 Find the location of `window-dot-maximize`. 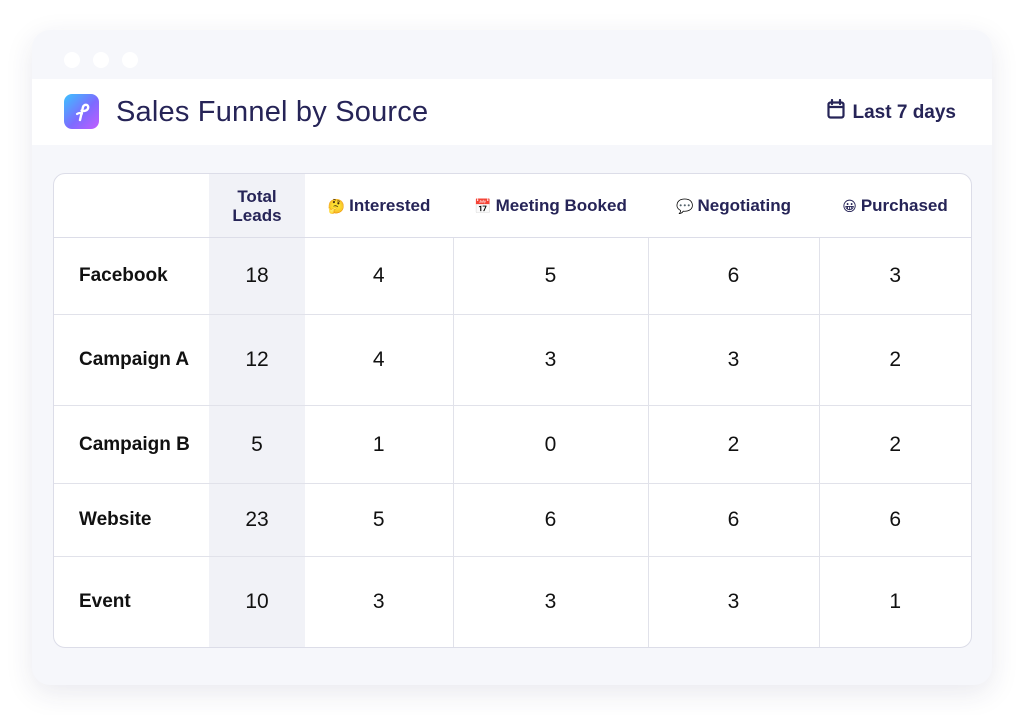

window-dot-maximize is located at coordinates (130, 60).